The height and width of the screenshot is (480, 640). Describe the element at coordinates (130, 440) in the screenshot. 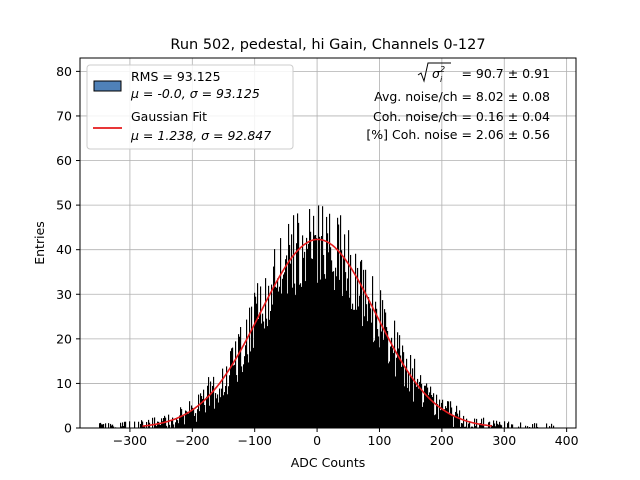

I see `x-tick-label: −300` at that location.